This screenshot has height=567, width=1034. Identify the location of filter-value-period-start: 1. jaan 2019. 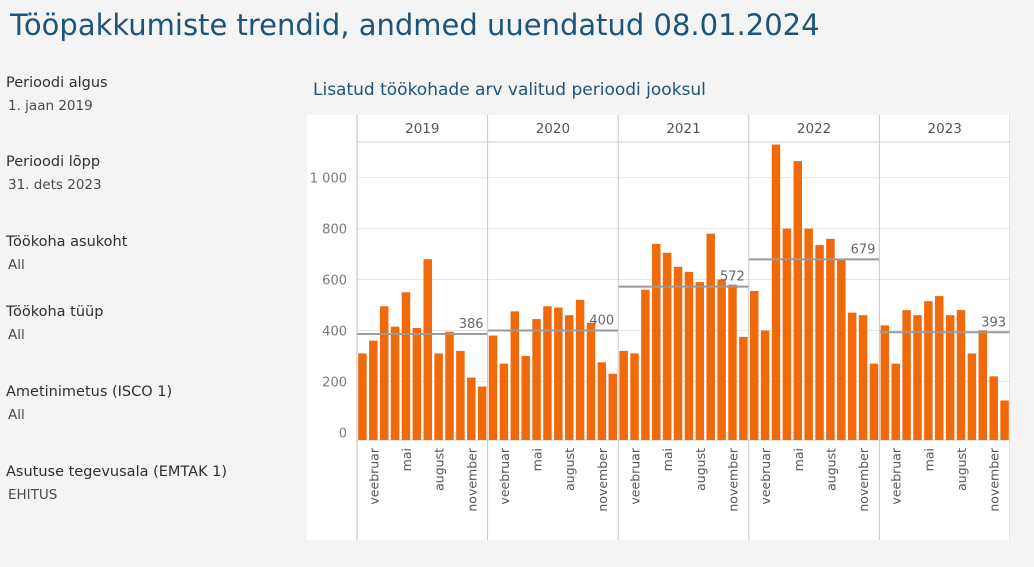
(50, 106).